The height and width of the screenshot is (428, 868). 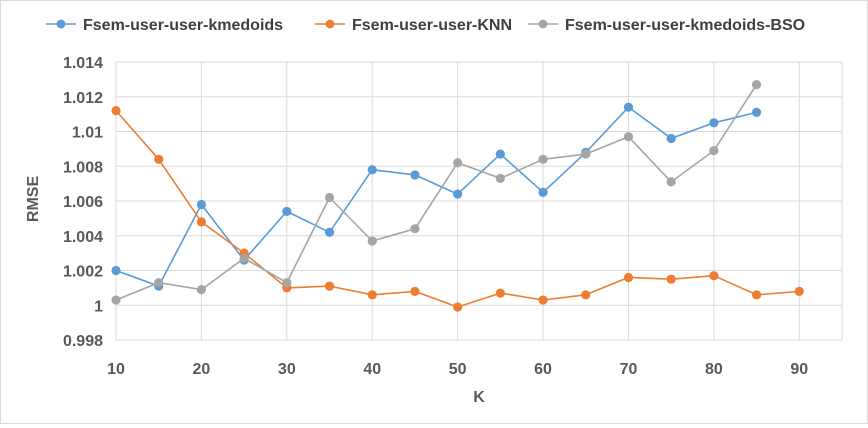 What do you see at coordinates (83, 272) in the screenshot?
I see `y-tick-label: 1.002` at bounding box center [83, 272].